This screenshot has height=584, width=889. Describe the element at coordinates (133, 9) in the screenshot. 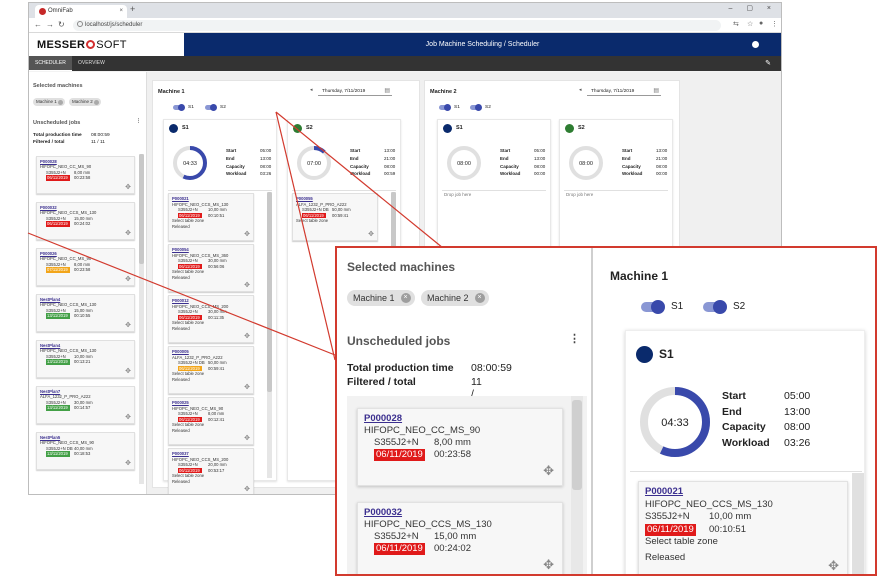

I see `new-tab-icon: +` at that location.